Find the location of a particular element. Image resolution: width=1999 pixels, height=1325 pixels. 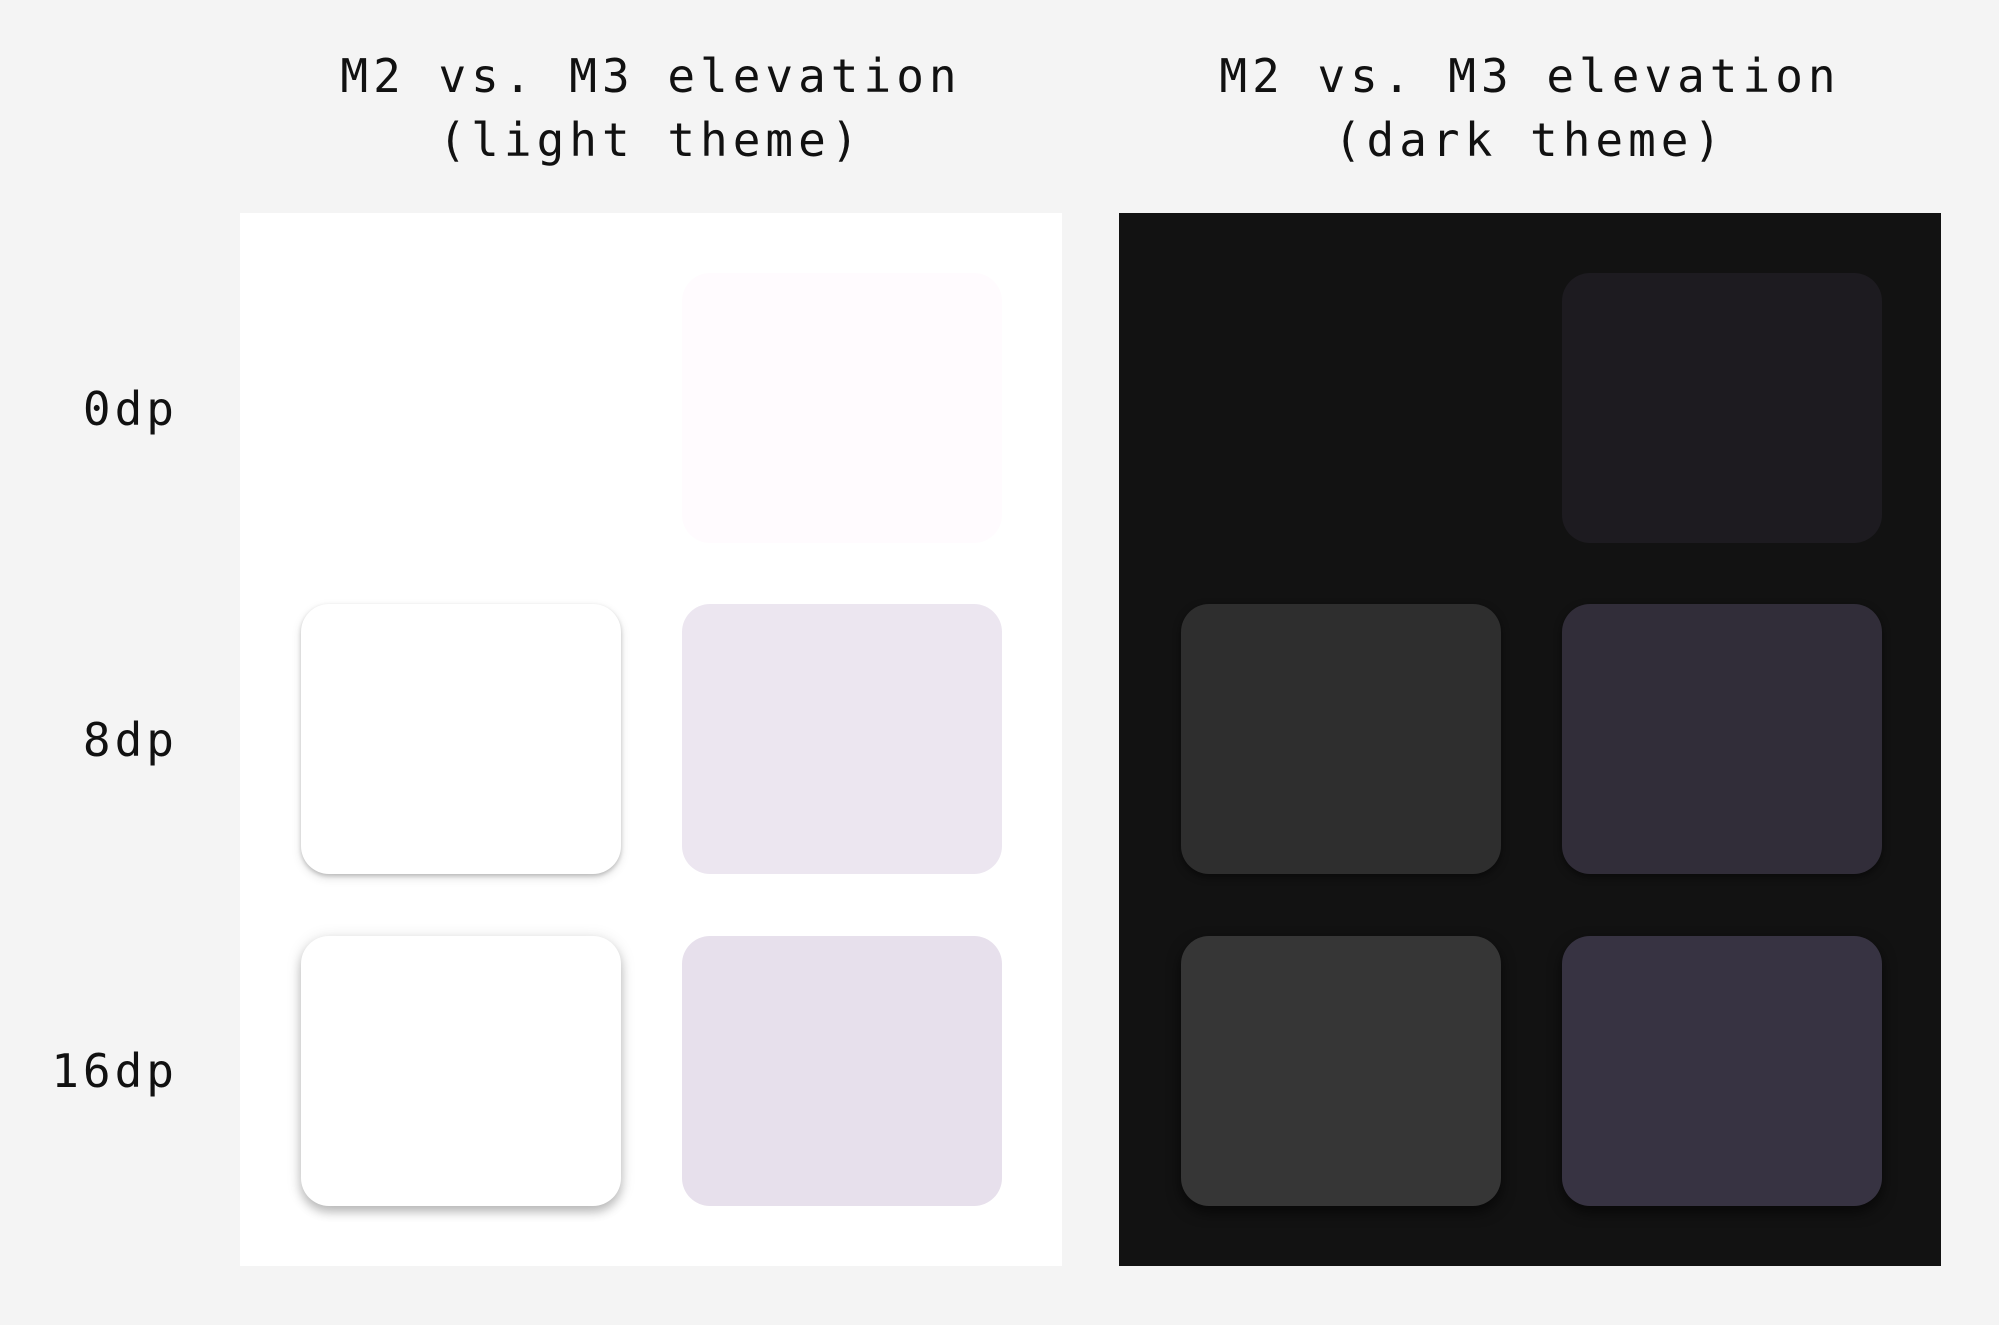

dark-m2-card-16dp is located at coordinates (1341, 1071).